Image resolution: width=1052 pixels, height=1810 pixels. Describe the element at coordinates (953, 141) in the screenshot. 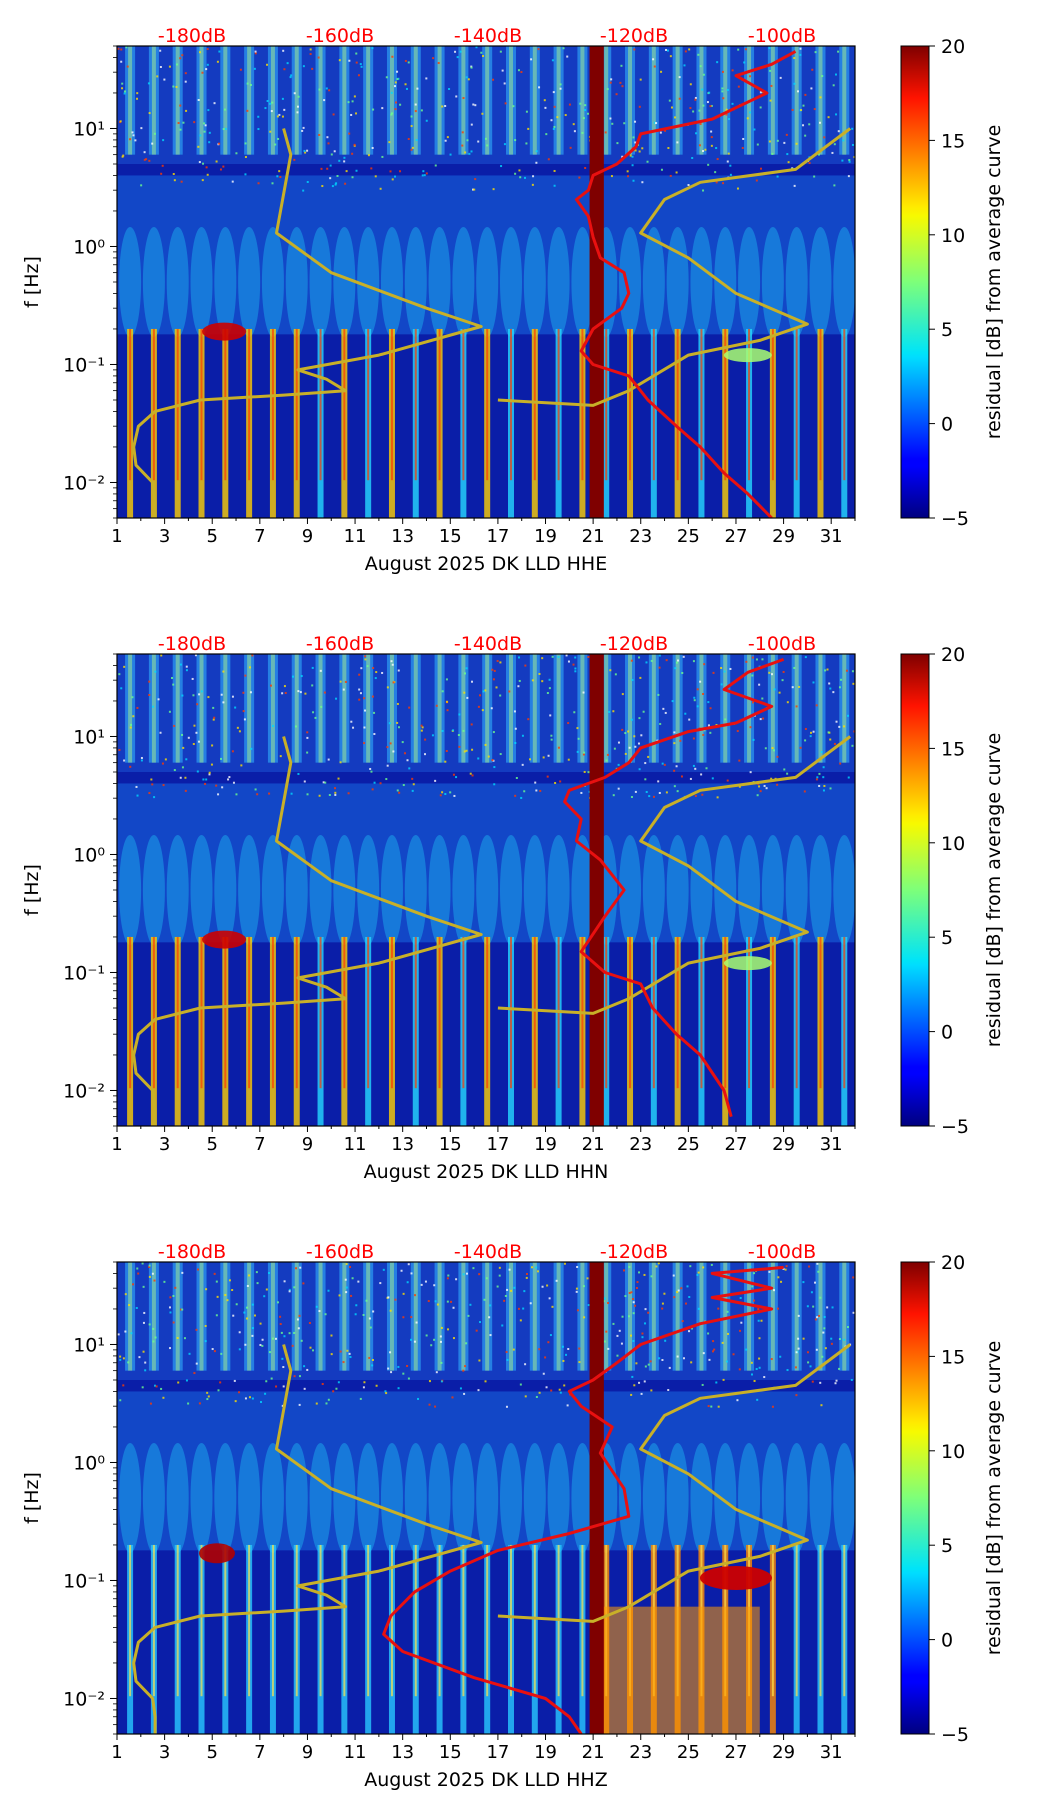

I see `colorbar-tick-label: 15` at that location.